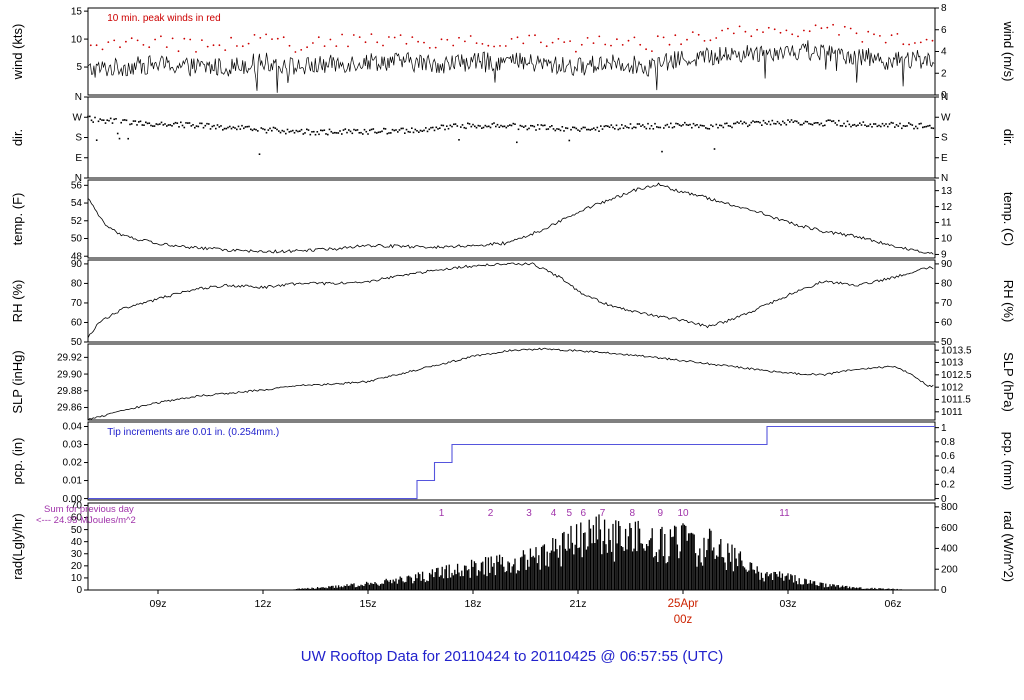  Describe the element at coordinates (73, 499) in the screenshot. I see `ytick-left-pcp: 0.00` at that location.